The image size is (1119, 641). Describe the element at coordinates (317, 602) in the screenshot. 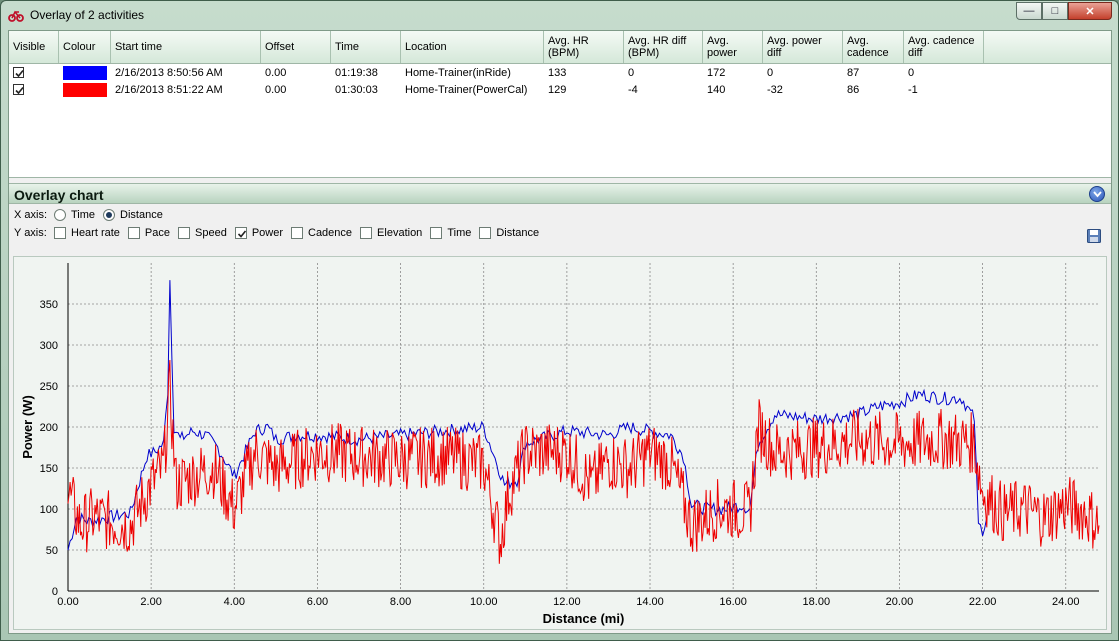

I see `x-tick-label: 6.00` at that location.